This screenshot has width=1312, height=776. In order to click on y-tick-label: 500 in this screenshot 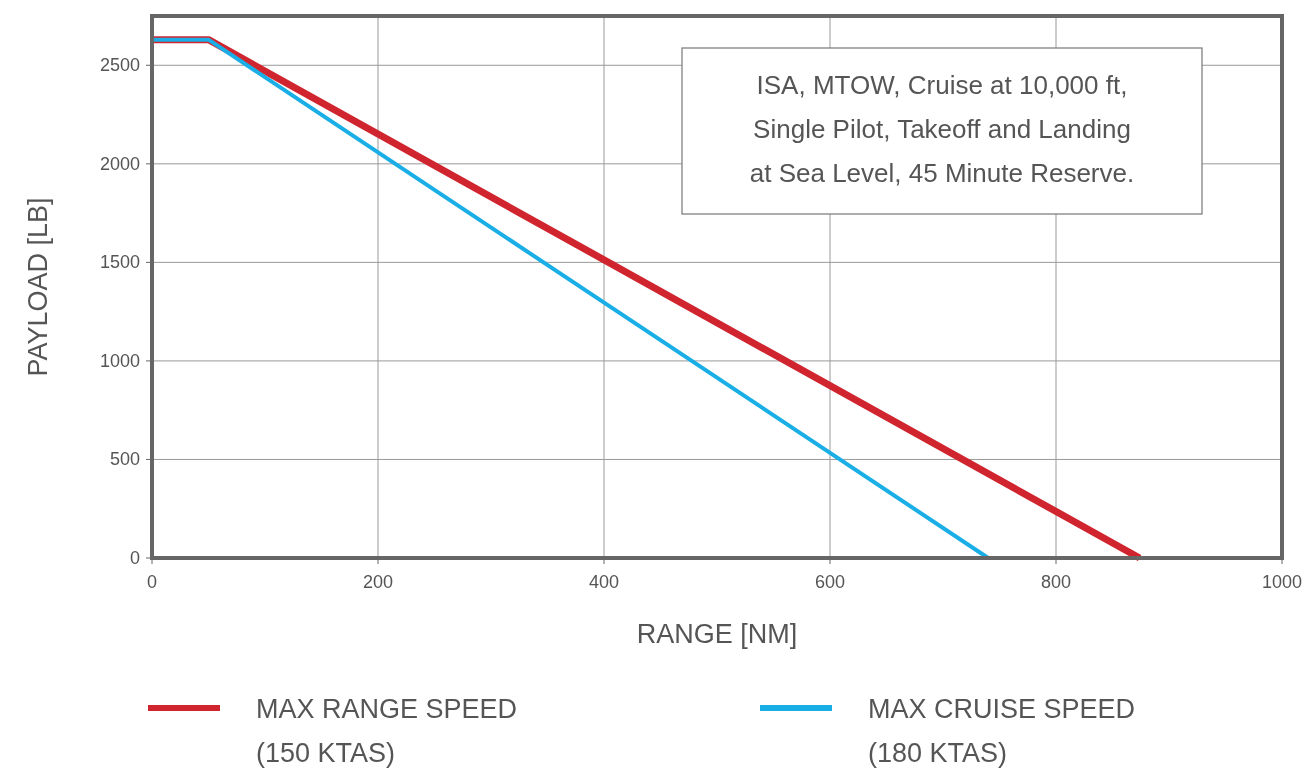, I will do `click(124, 459)`.